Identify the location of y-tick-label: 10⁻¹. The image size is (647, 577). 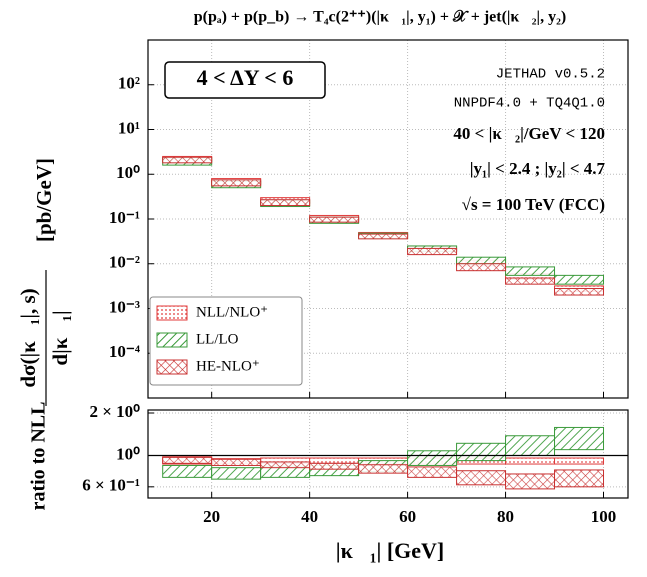
(124, 217).